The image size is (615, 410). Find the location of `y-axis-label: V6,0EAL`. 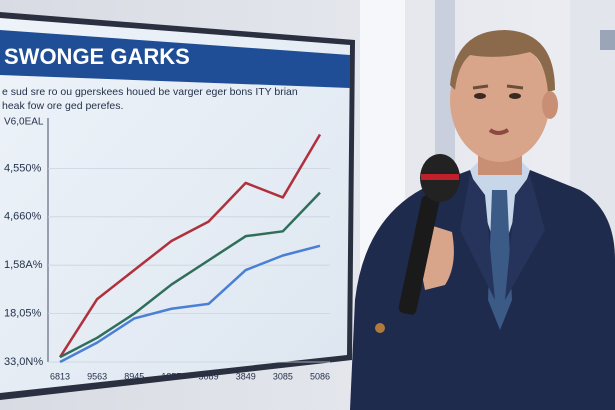

y-axis-label: V6,0EAL is located at coordinates (24, 122).